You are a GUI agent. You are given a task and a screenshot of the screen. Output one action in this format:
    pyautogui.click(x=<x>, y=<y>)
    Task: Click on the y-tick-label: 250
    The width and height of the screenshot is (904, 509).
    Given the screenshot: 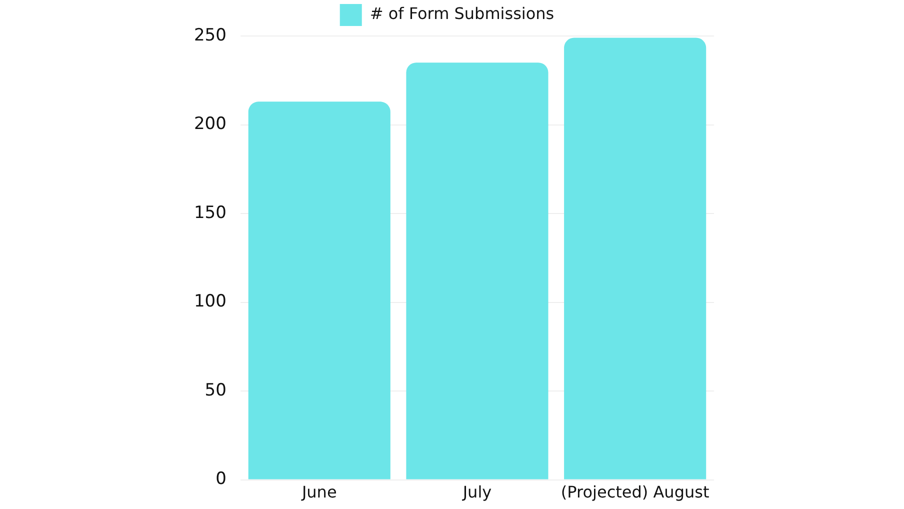 What is the action you would take?
    pyautogui.click(x=210, y=35)
    